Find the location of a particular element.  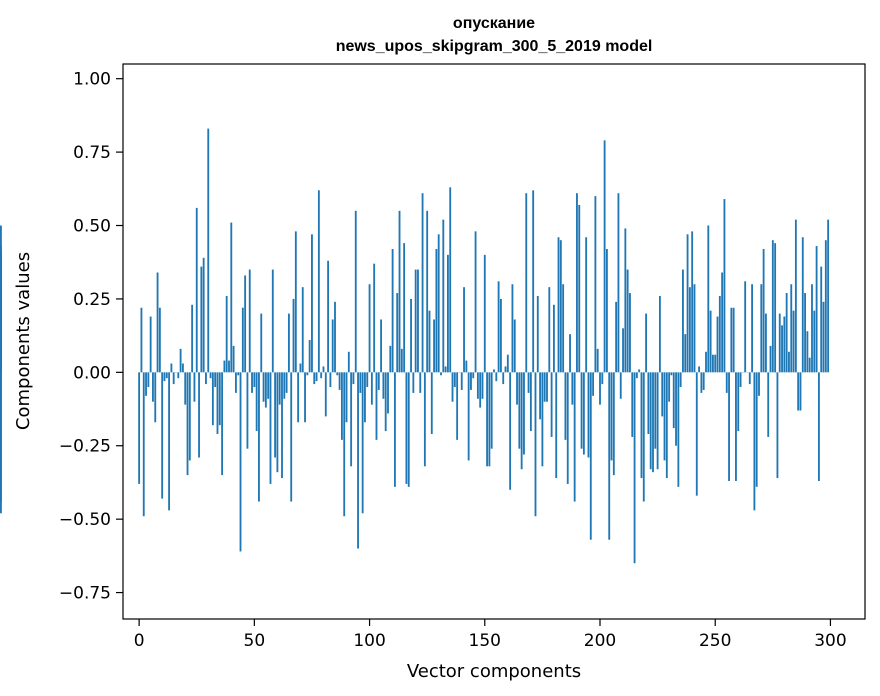

x-ticks: 0 50 100 150 200 250 300 is located at coordinates (490, 635).